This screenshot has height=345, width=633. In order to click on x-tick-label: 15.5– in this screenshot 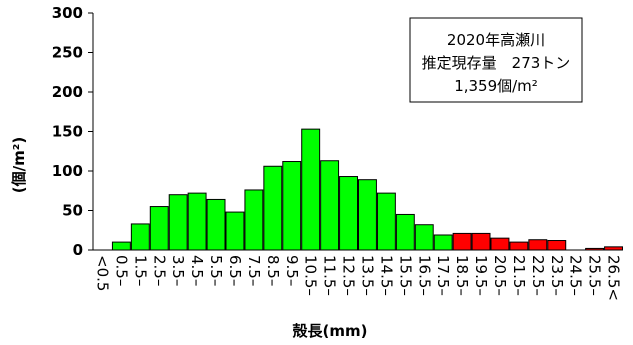, I will do `click(405, 275)`.